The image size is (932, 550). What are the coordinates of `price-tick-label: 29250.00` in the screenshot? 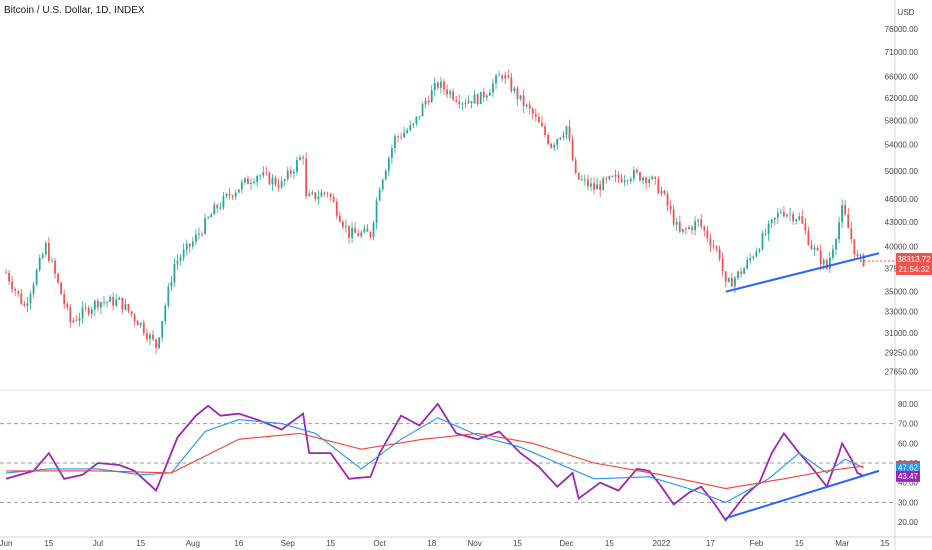 It's located at (902, 353).